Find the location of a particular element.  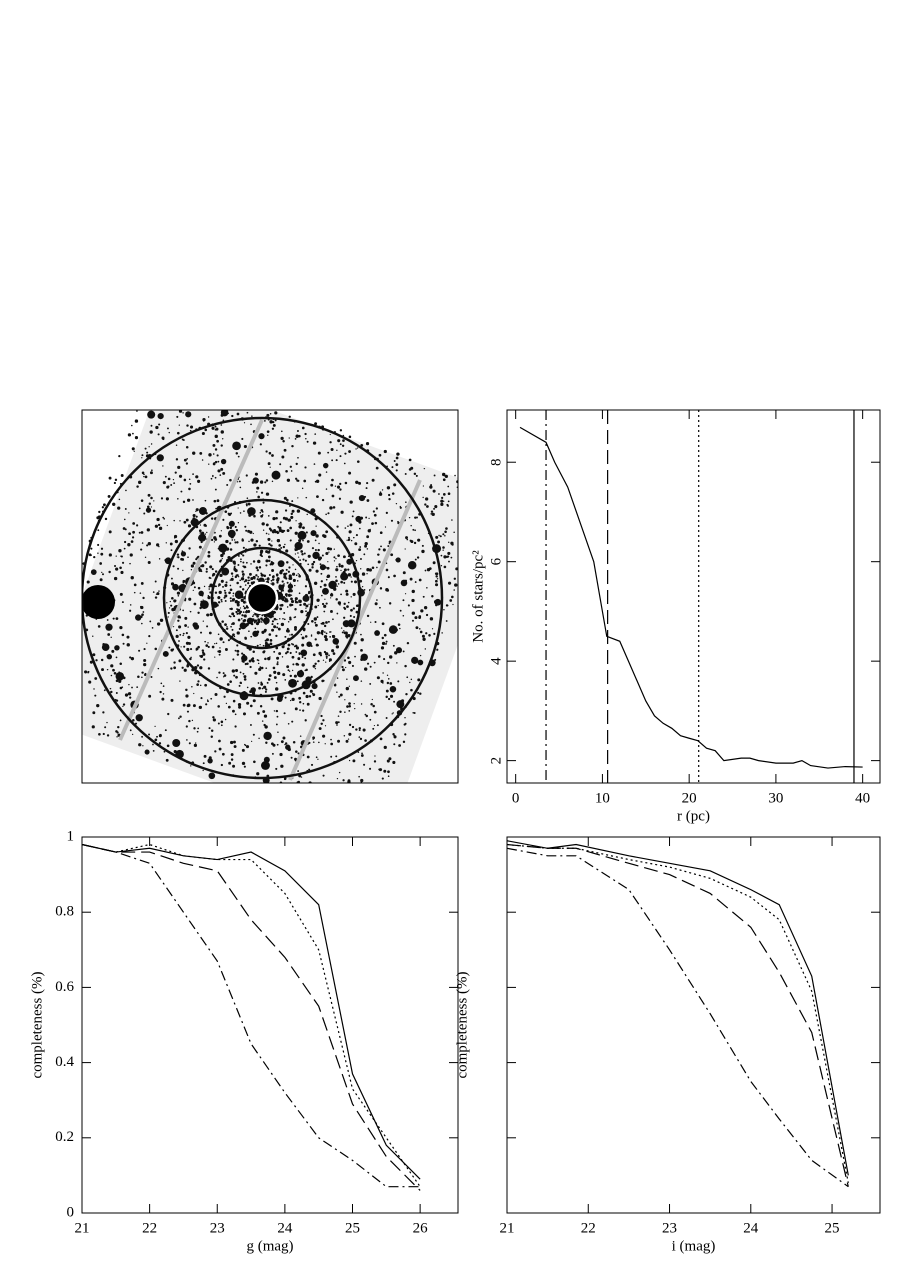

x-tick-label: 0 is located at coordinates (516, 798).